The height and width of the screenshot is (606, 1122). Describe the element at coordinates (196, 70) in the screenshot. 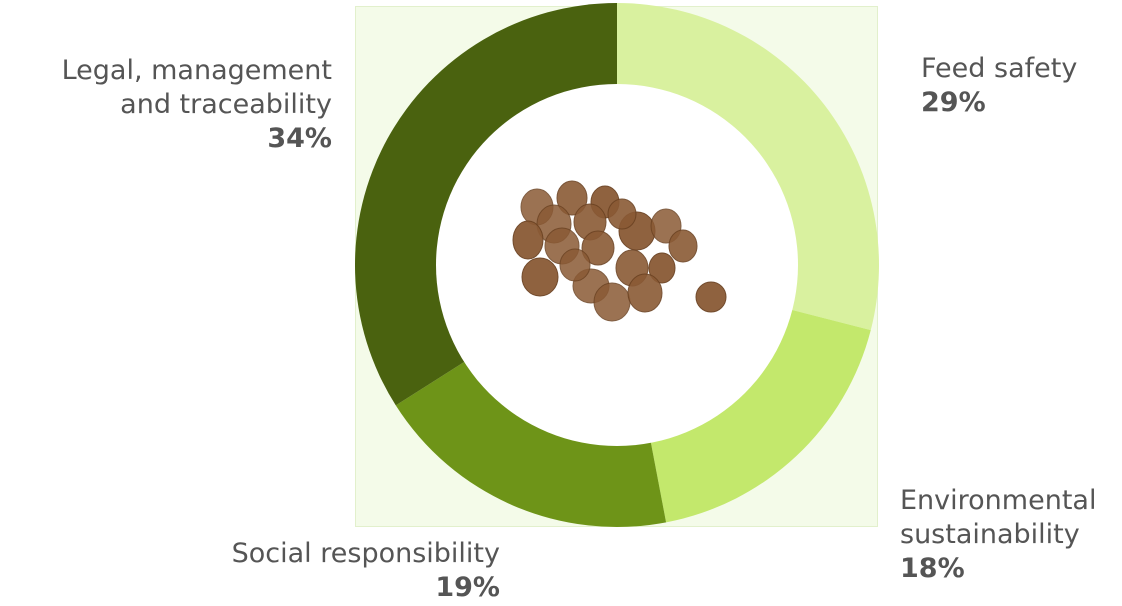

I see `label-legal-line1: Legal, management` at that location.